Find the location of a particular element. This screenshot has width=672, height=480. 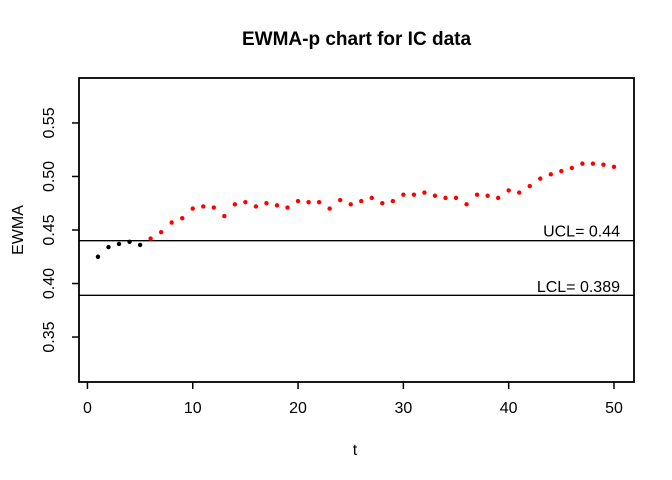

y-axis-tick-label: 0.55 is located at coordinates (49, 122).